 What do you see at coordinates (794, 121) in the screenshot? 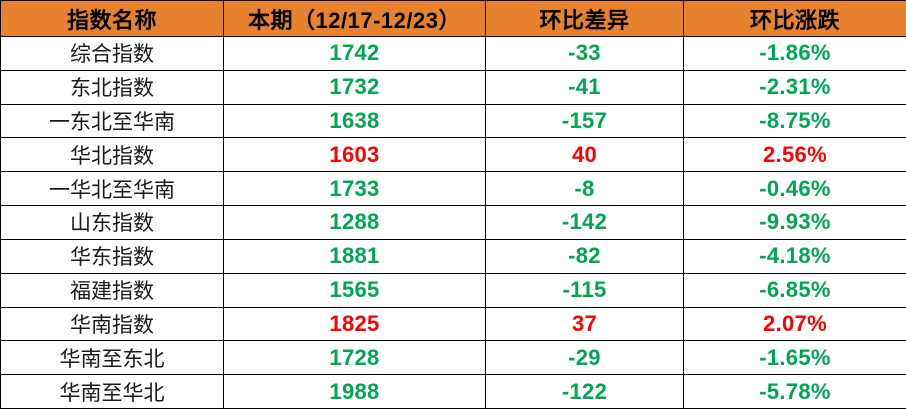
I see `cell-change-pct: -8.75%` at bounding box center [794, 121].